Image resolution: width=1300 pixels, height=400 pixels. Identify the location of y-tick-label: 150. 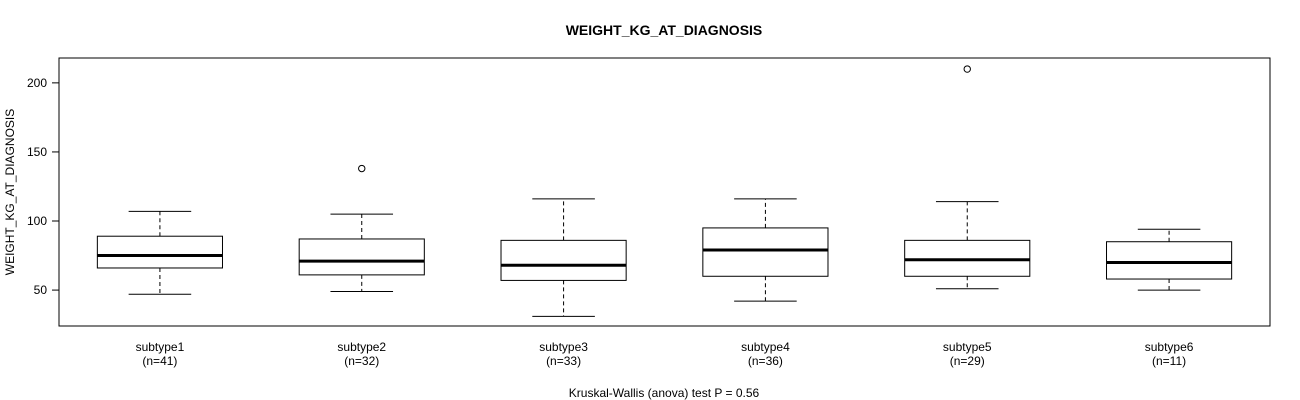
(37, 152).